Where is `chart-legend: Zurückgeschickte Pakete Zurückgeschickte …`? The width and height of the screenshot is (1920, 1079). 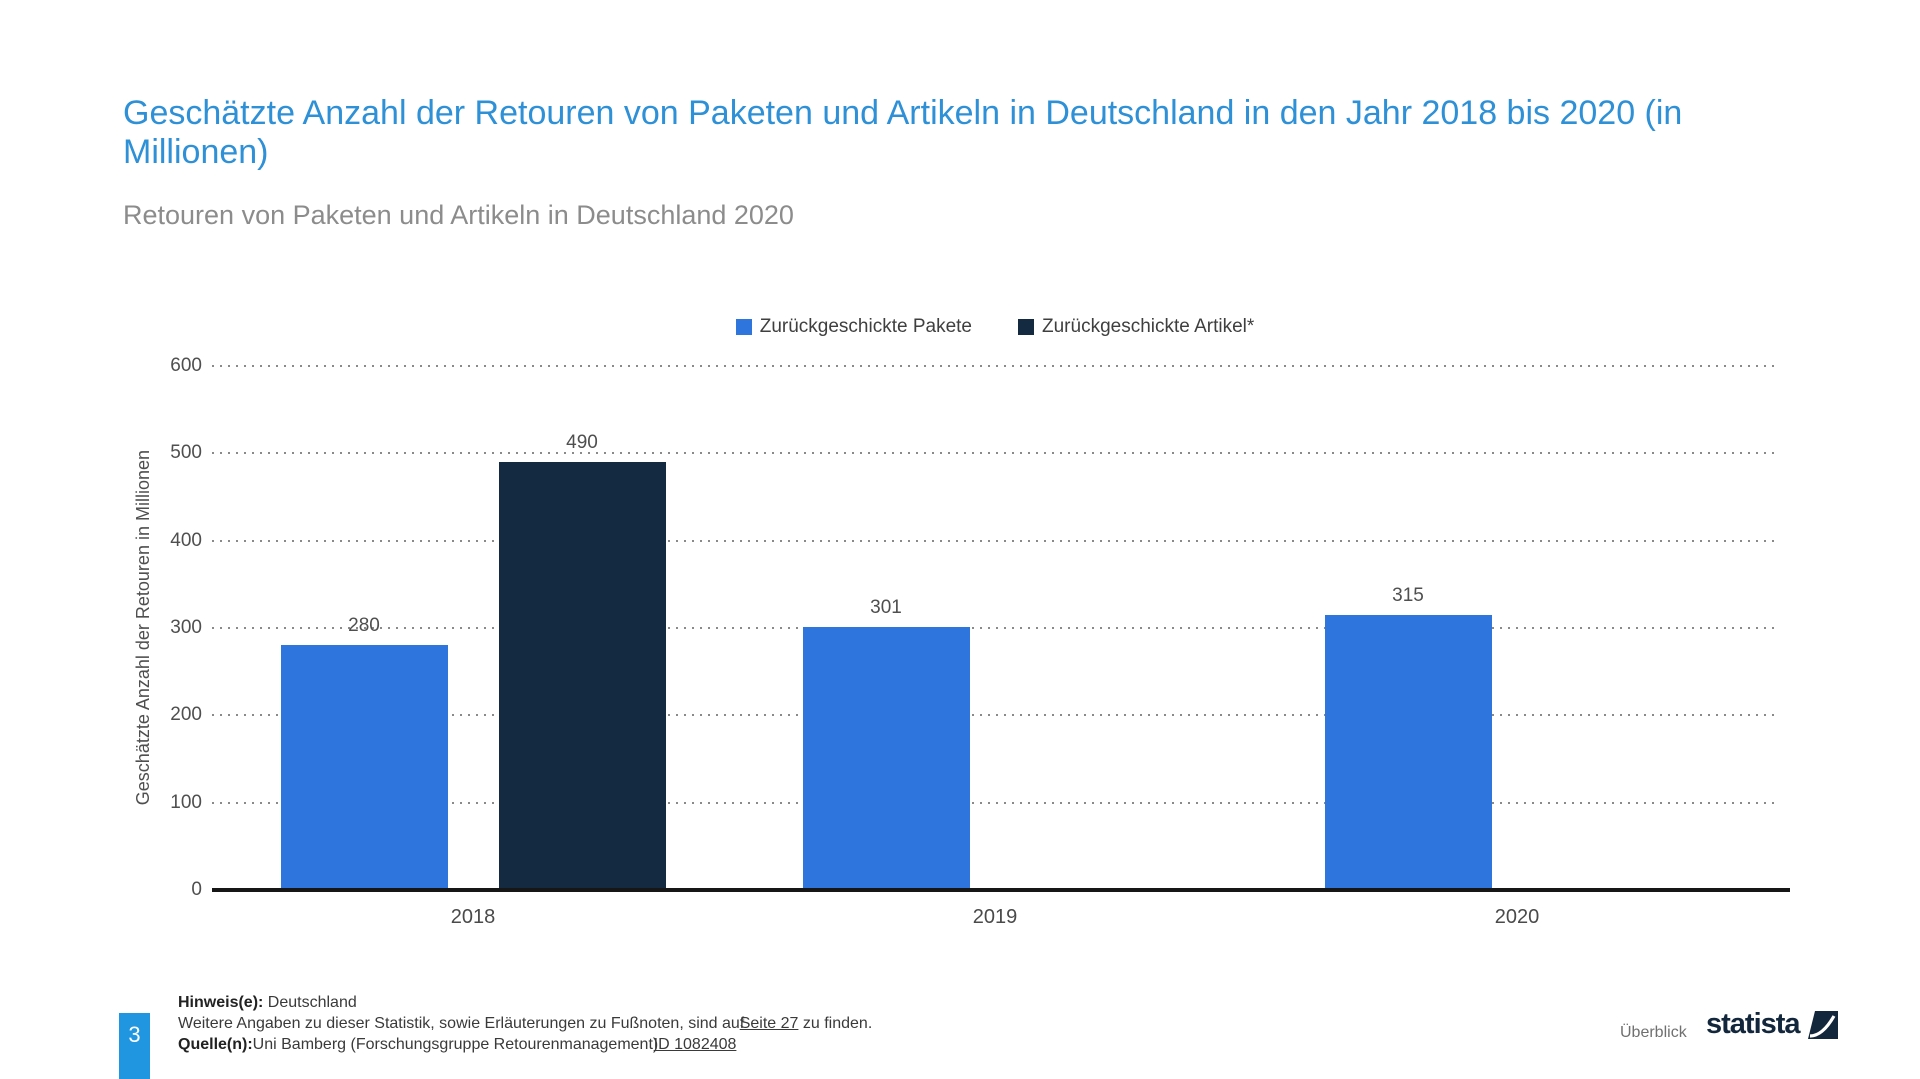 chart-legend: Zurückgeschickte Pakete Zurückgeschickte … is located at coordinates (995, 327).